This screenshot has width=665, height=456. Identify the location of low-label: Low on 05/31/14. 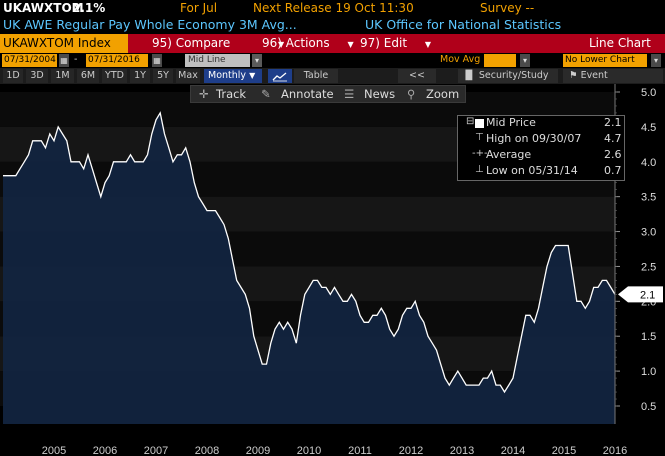
(532, 170).